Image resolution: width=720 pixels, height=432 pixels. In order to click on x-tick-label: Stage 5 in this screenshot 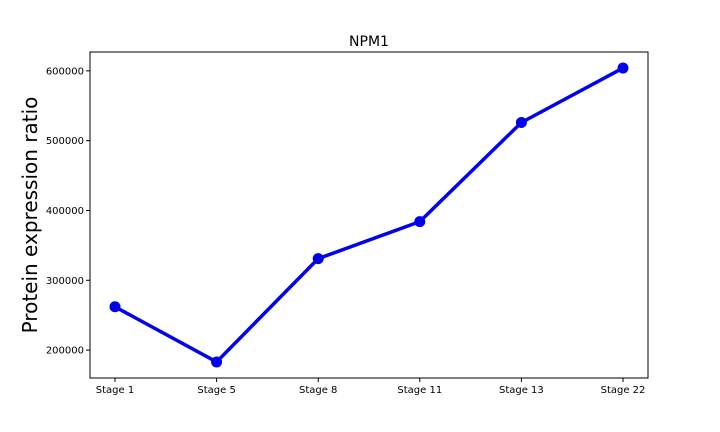, I will do `click(216, 390)`.